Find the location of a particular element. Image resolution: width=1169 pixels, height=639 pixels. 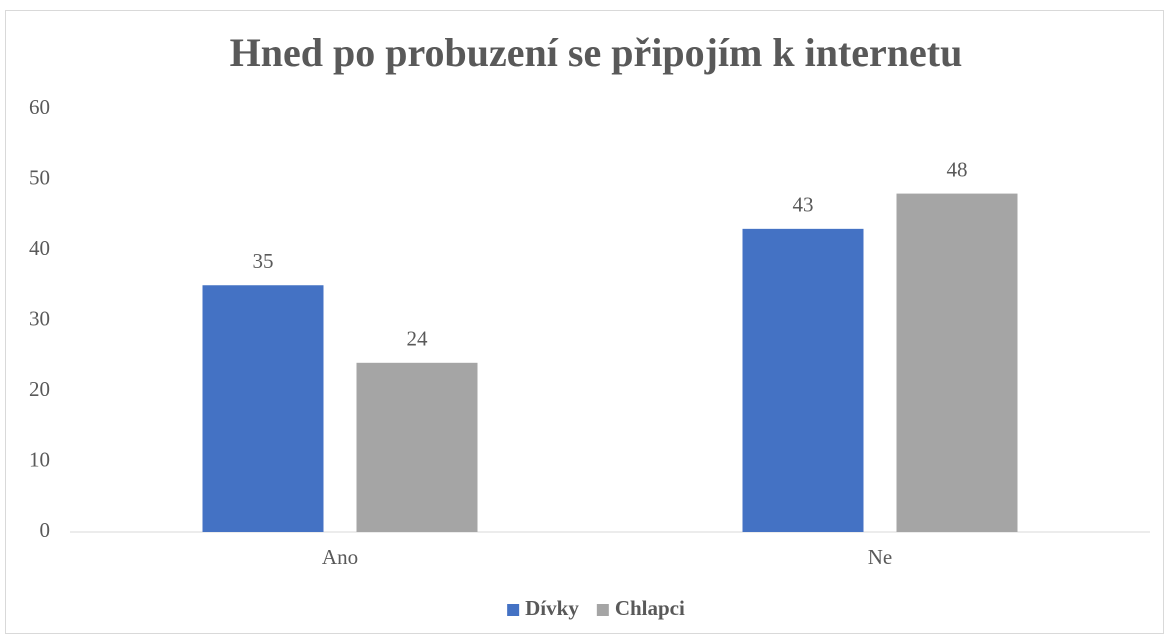

y-tick-label: 0 is located at coordinates (45, 530).